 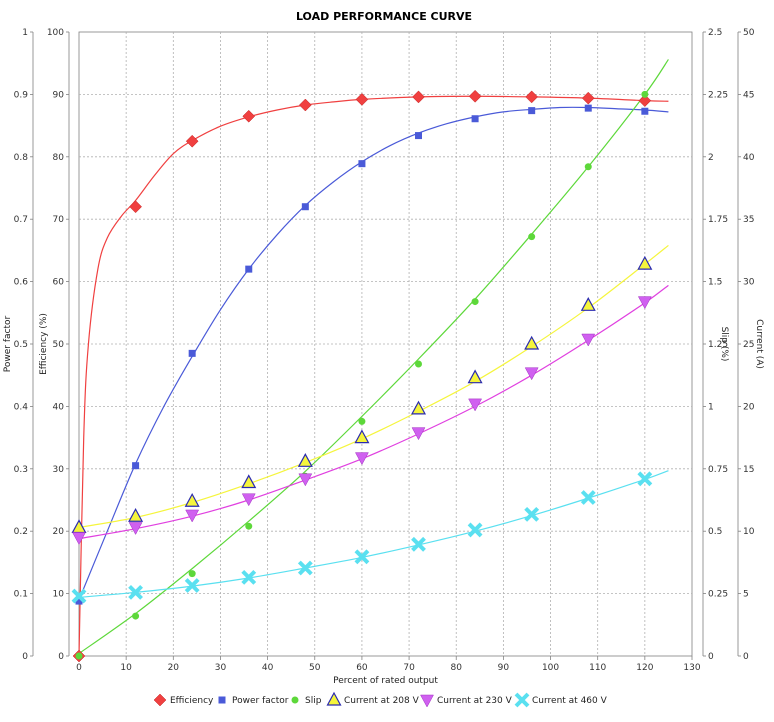 I want to click on x-axis-label: Percent of rated output, so click(x=385, y=681).